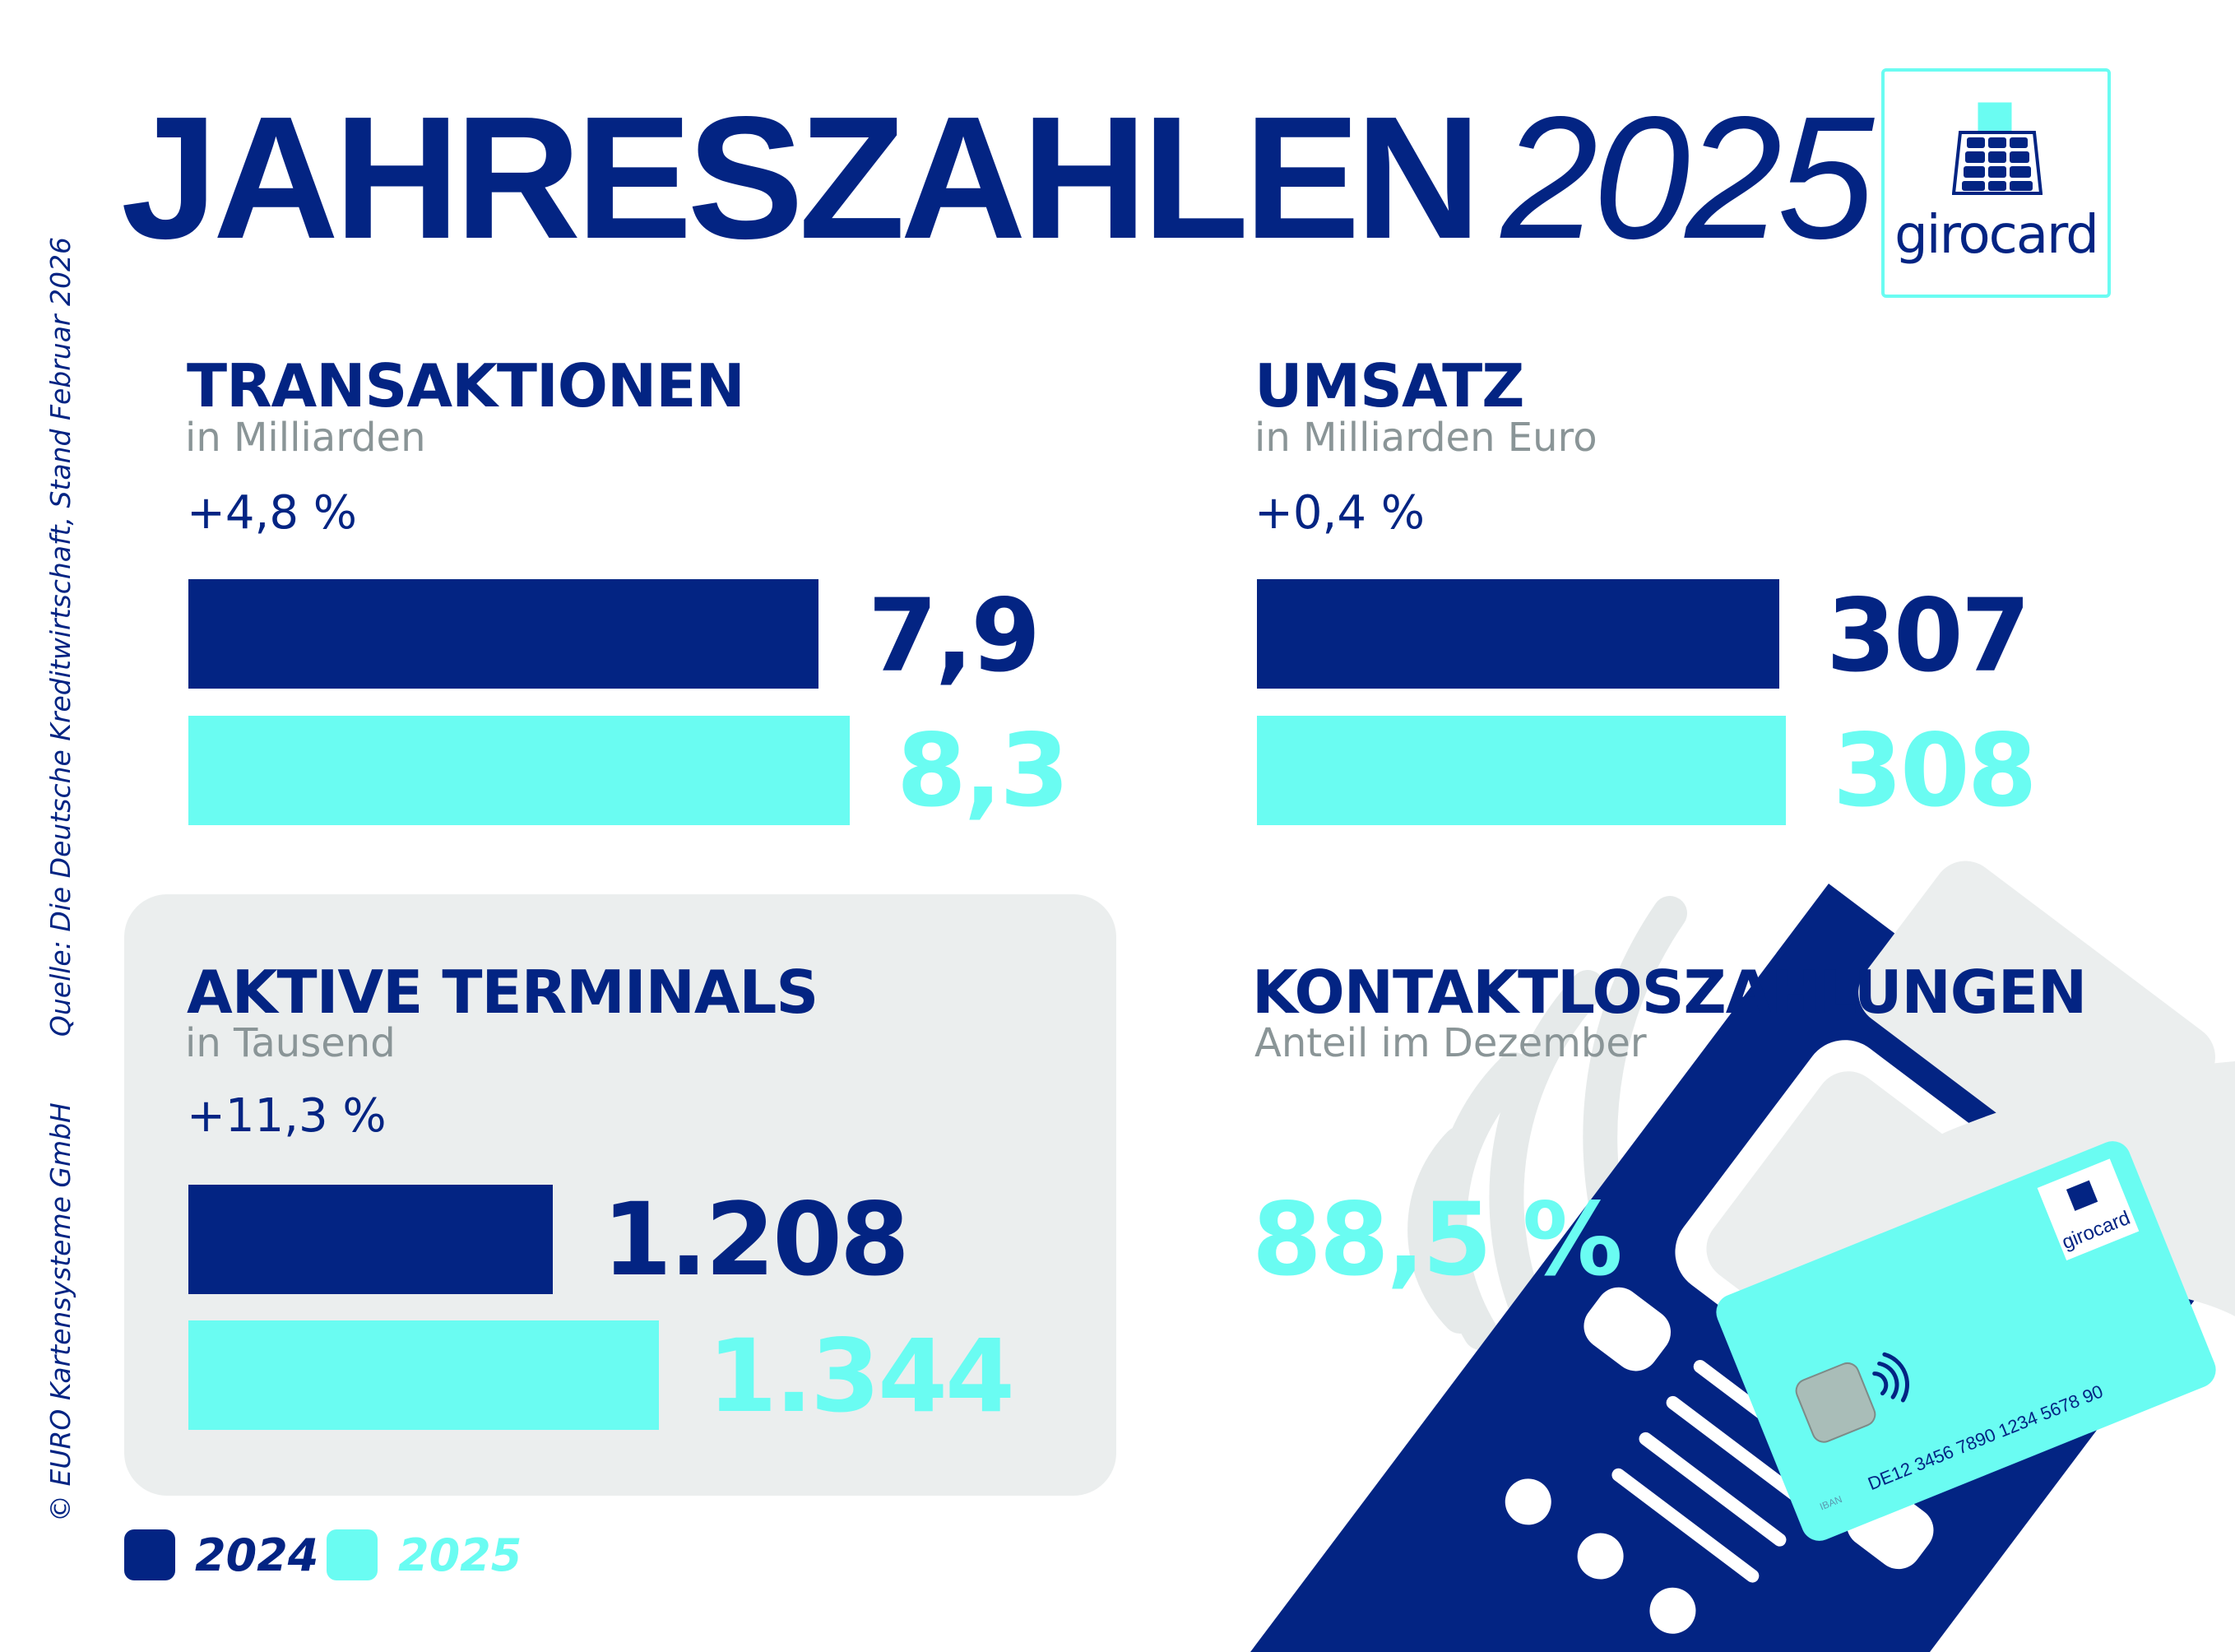  I want to click on legend-swatch-2024, so click(149, 1554).